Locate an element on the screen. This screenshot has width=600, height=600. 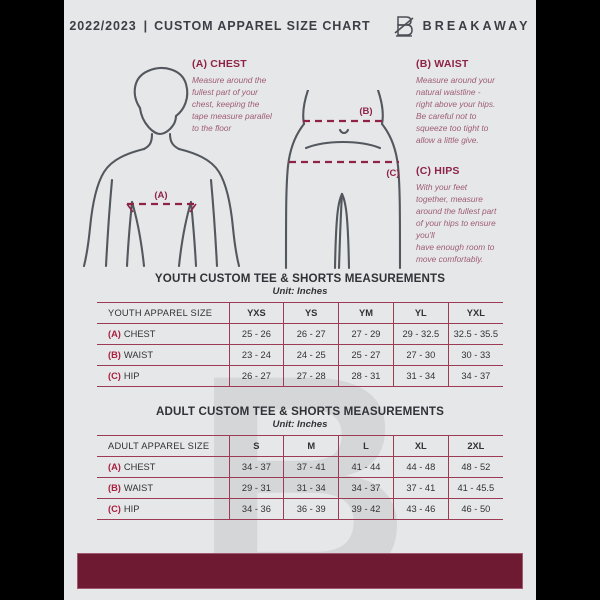
cell-waist-yl: 27 - 30 is located at coordinates (420, 355).